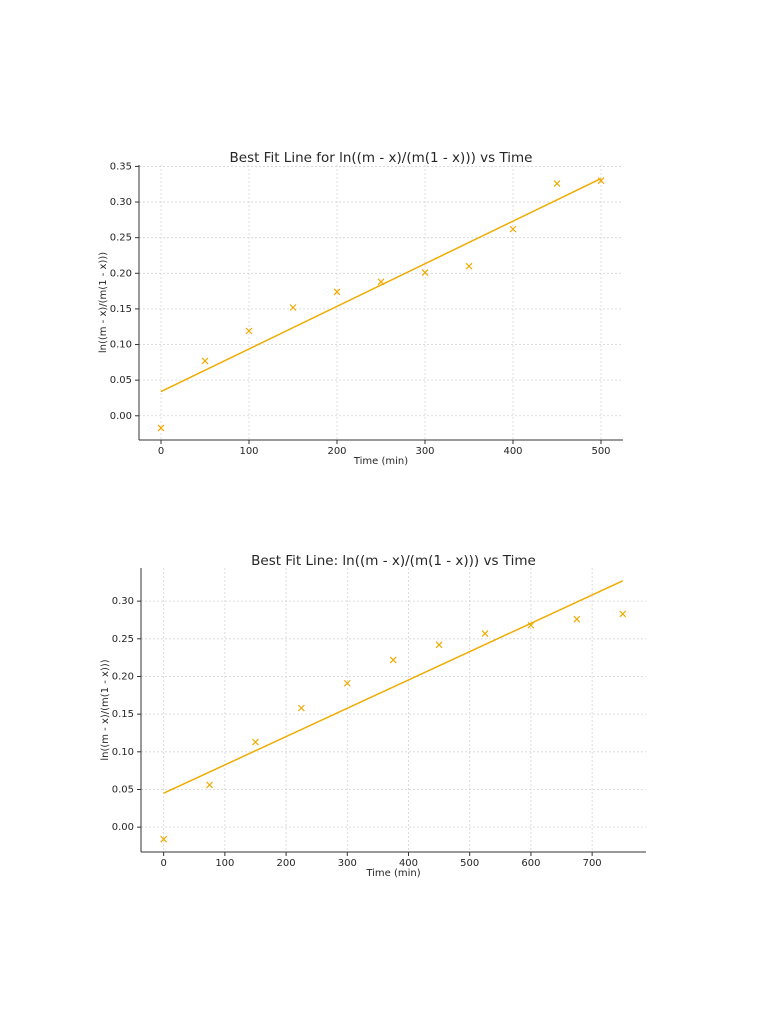  What do you see at coordinates (592, 863) in the screenshot?
I see `x-tick-label: 700` at bounding box center [592, 863].